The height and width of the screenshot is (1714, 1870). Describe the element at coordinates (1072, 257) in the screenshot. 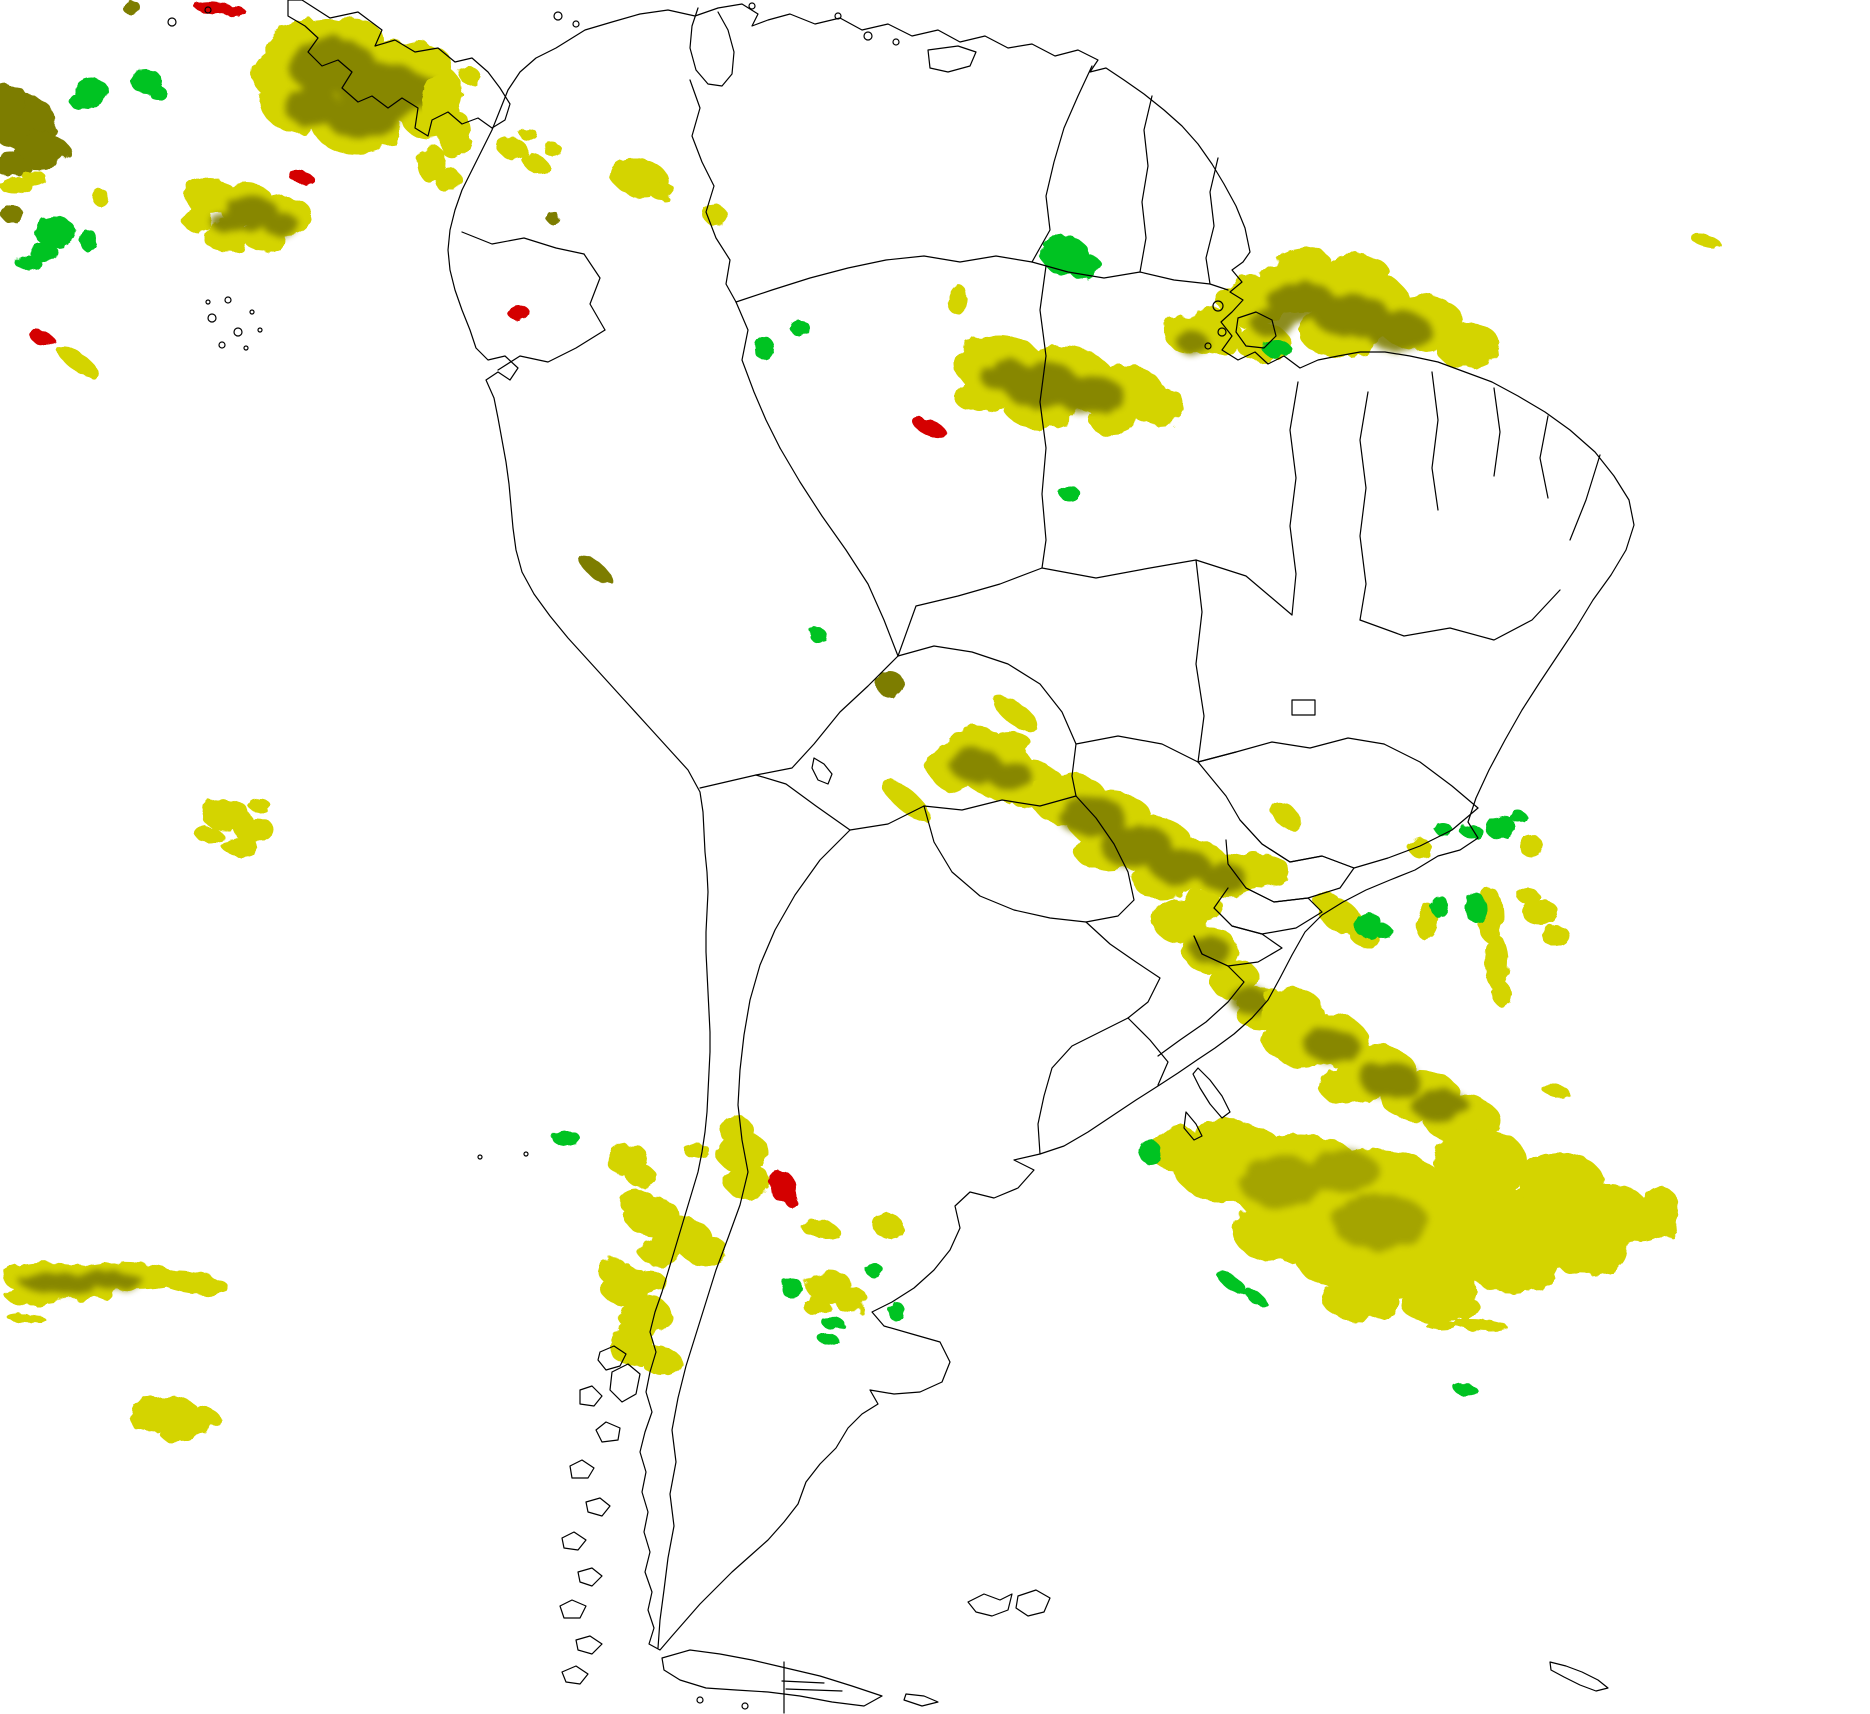

I see `cloud-green-guyana` at that location.